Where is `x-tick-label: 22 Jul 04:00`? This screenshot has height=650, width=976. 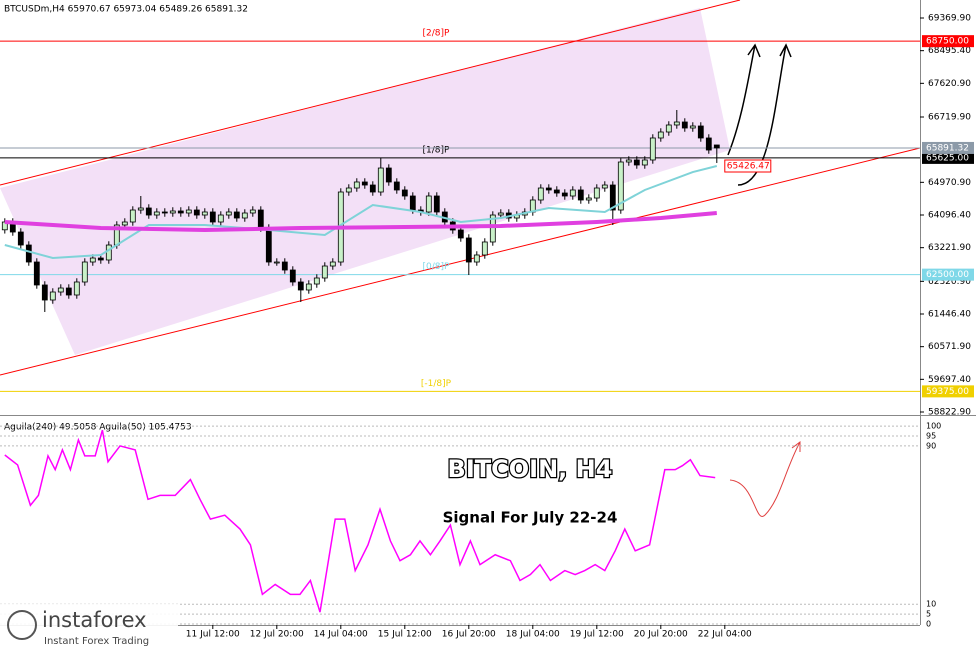
x-tick-label: 22 Jul 04:00 is located at coordinates (725, 635).